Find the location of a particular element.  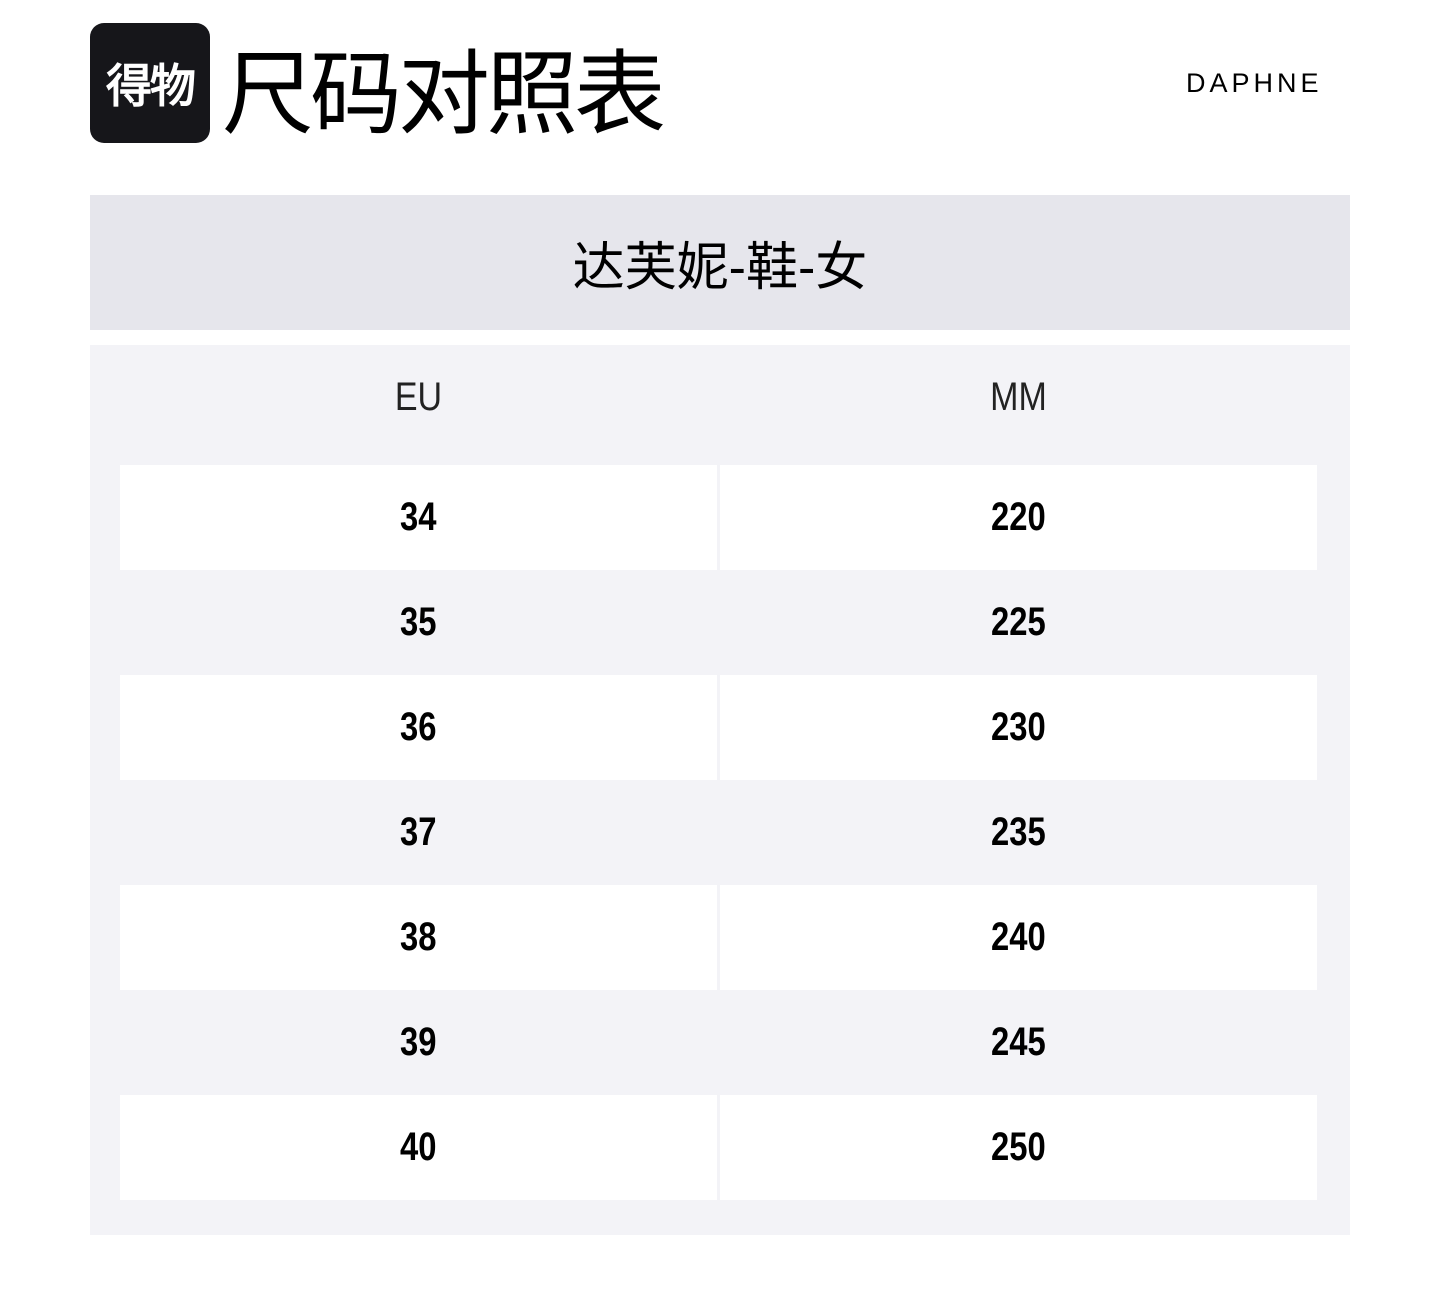

cell-value: 225 is located at coordinates (1018, 622).